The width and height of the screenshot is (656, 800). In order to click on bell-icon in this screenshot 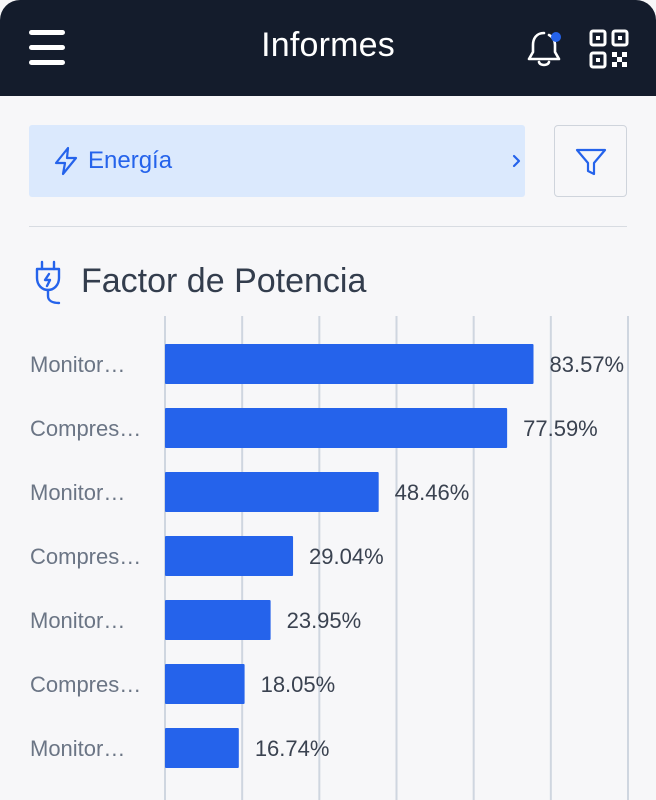, I will do `click(544, 49)`.